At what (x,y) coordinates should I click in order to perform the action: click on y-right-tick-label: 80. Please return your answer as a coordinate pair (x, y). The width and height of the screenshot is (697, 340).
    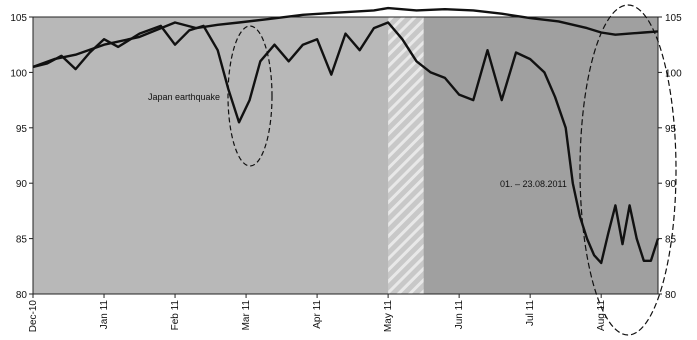
    Looking at the image, I should click on (671, 295).